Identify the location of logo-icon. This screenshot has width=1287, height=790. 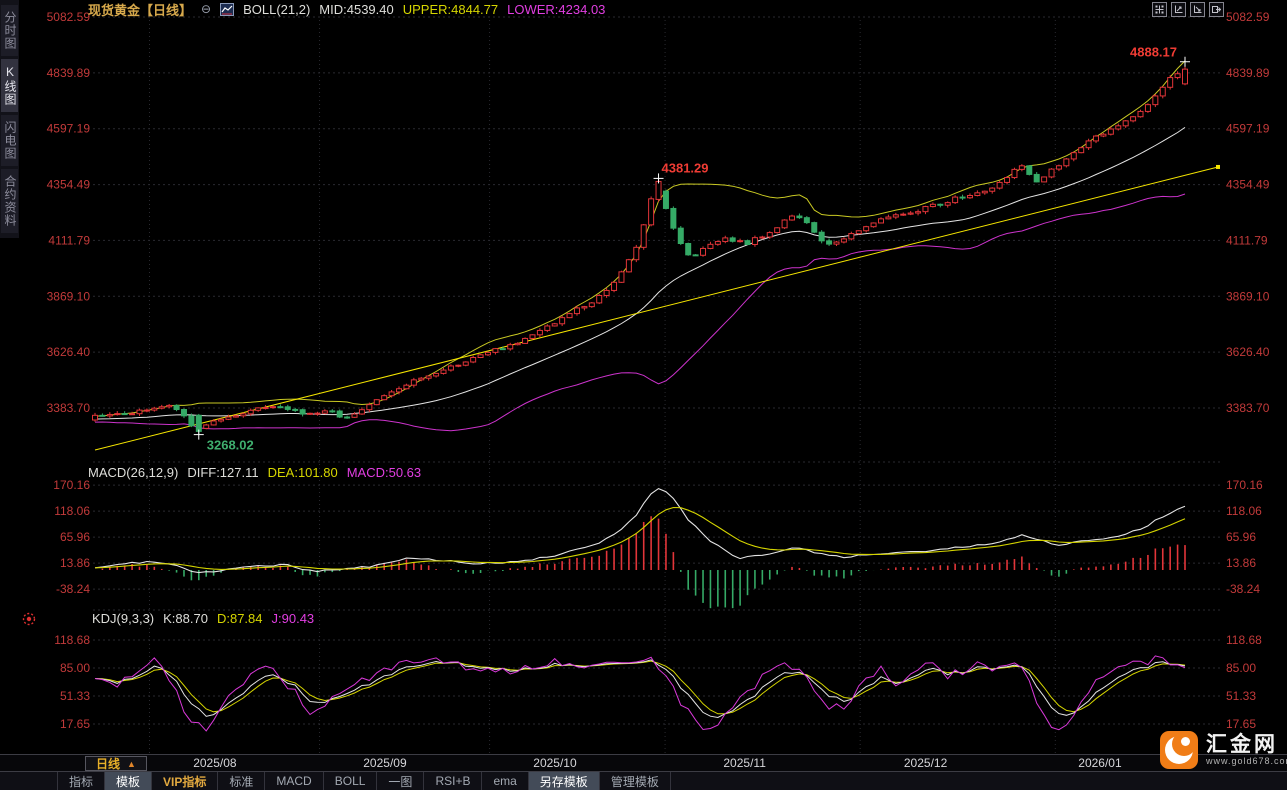
(1179, 750).